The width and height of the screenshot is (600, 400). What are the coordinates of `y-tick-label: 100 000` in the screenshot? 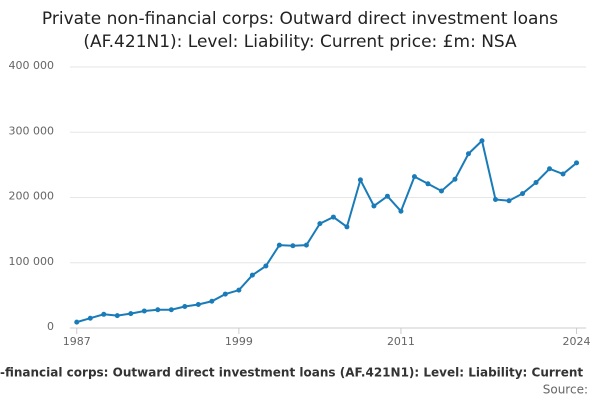 It's located at (32, 261).